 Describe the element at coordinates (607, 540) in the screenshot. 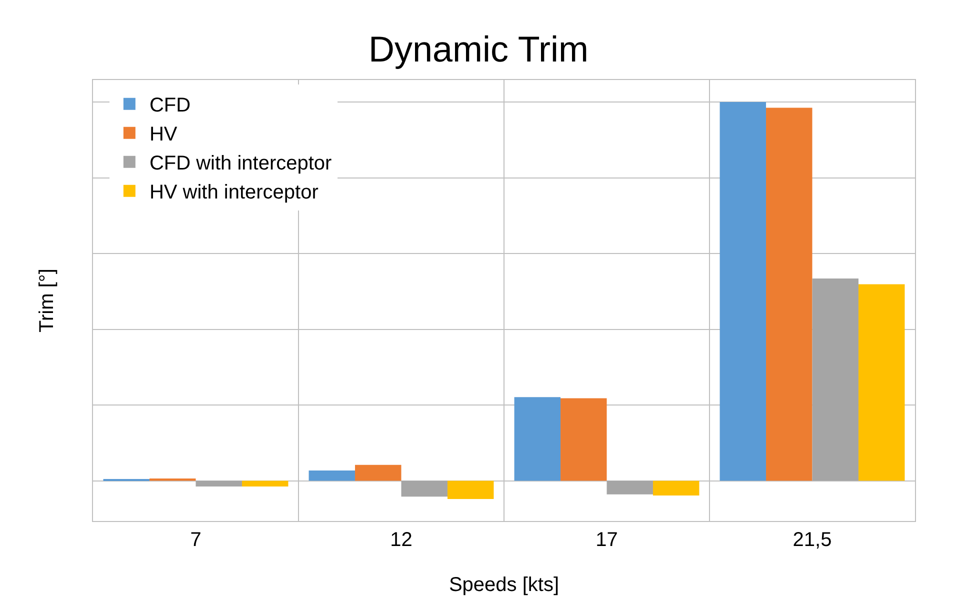

I see `x-tick-label: 17` at that location.